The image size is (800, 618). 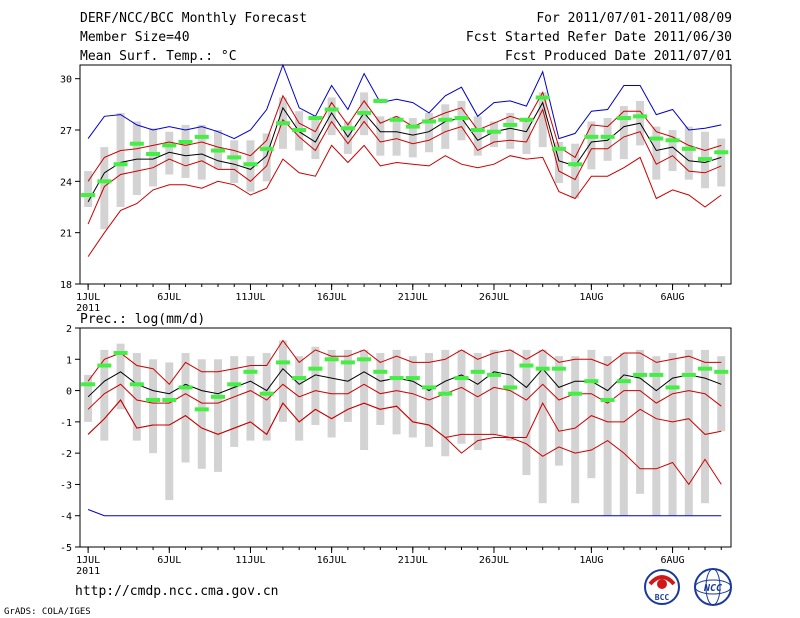 What do you see at coordinates (413, 297) in the screenshot?
I see `temp-xtick-label: 21JUL` at bounding box center [413, 297].